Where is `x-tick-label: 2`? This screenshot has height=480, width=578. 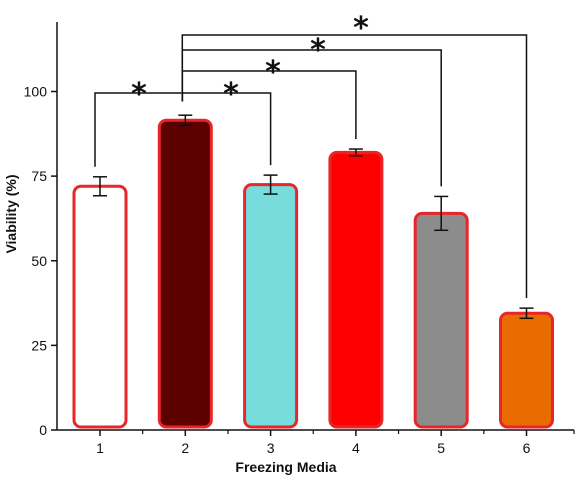 x-tick-label: 2 is located at coordinates (185, 448).